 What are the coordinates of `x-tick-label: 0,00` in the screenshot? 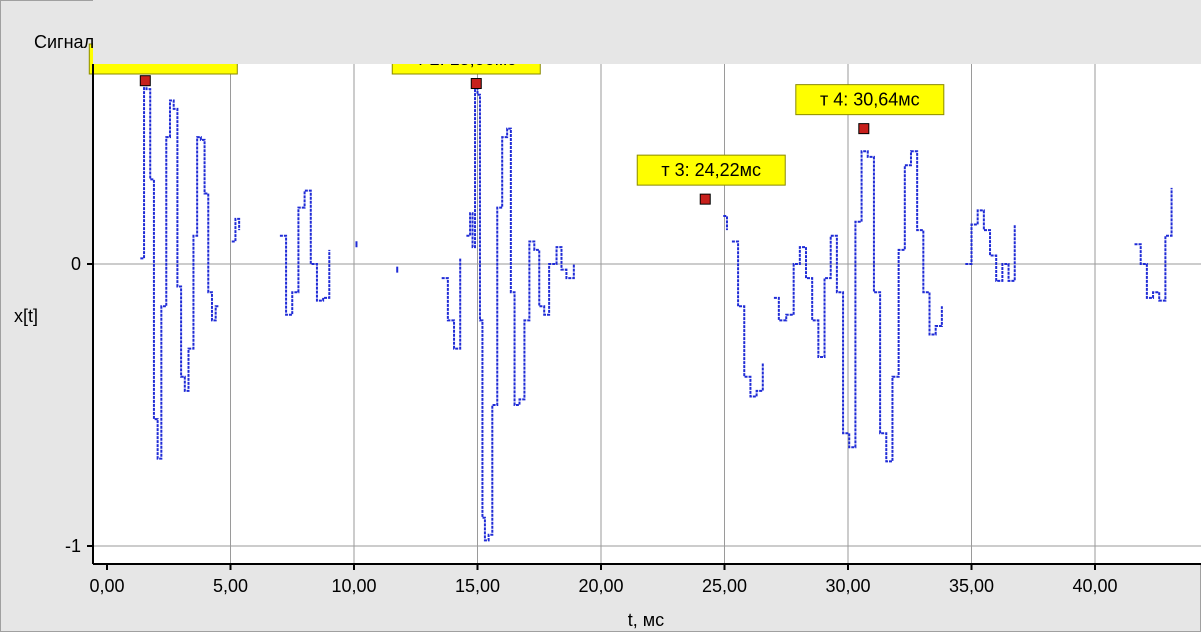 It's located at (106, 586).